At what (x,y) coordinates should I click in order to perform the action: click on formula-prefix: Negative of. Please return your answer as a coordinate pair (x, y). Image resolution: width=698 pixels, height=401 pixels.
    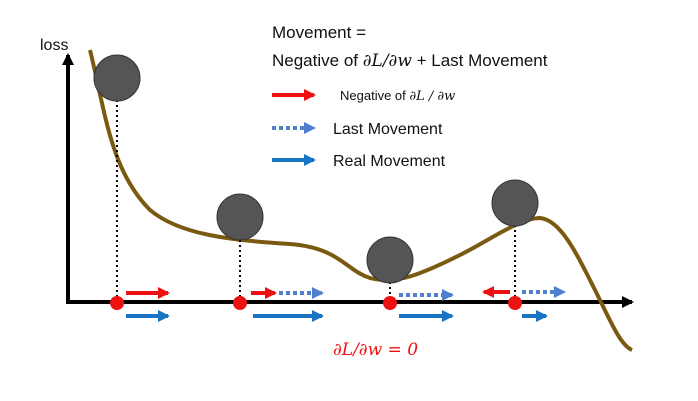
    Looking at the image, I should click on (317, 60).